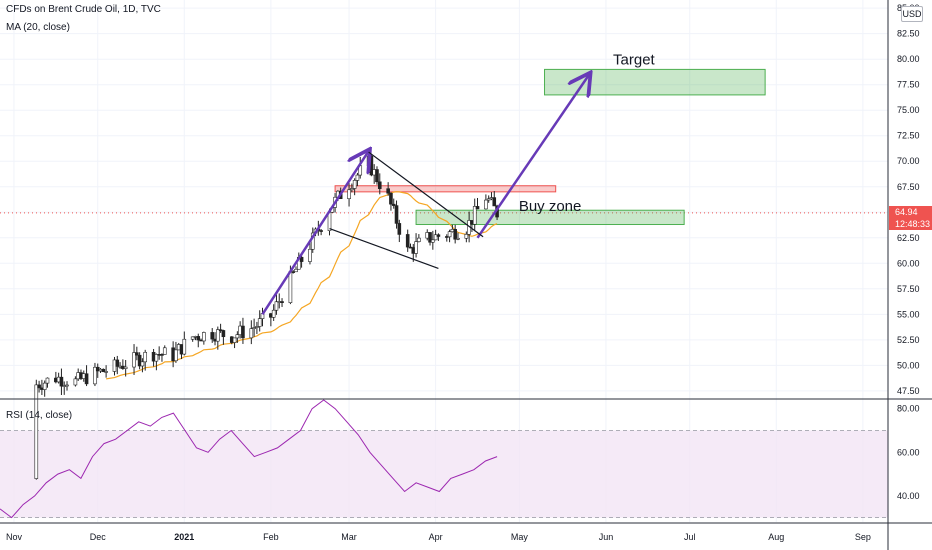 This screenshot has height=550, width=932. Describe the element at coordinates (908, 110) in the screenshot. I see `price-tick-label: 75.00` at that location.